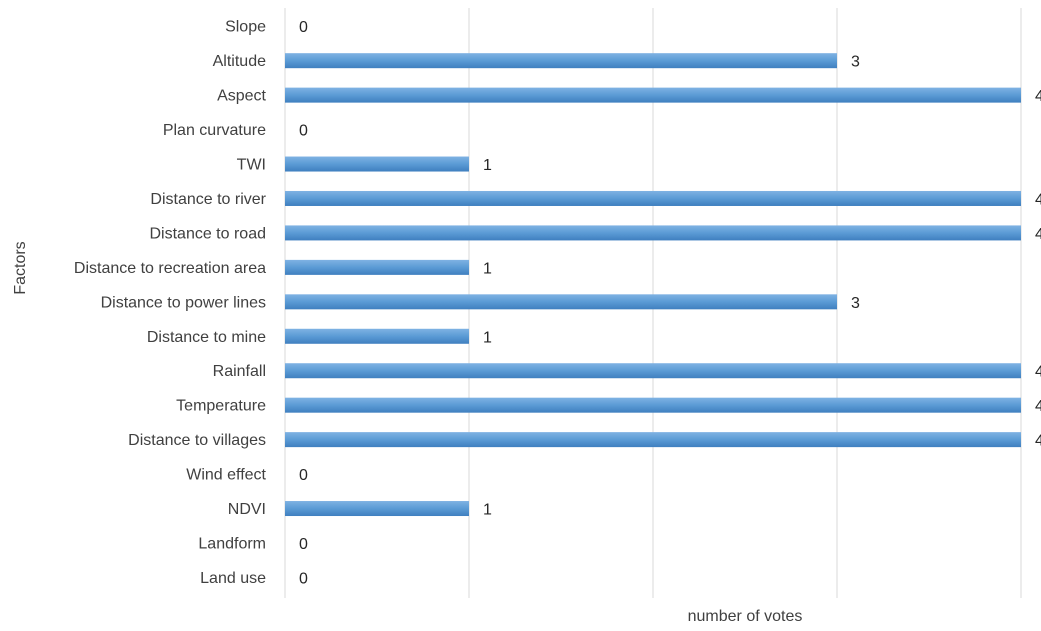 Image resolution: width=1041 pixels, height=631 pixels. Describe the element at coordinates (239, 371) in the screenshot. I see `category-label: Rainfall` at that location.